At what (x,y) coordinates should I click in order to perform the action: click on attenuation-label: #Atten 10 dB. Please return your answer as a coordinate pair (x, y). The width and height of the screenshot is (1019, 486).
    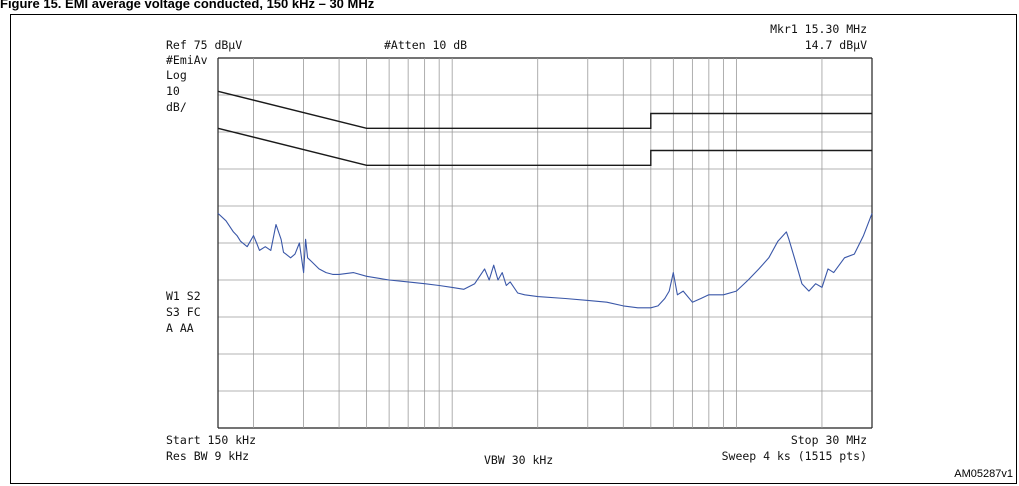
    Looking at the image, I should click on (426, 45).